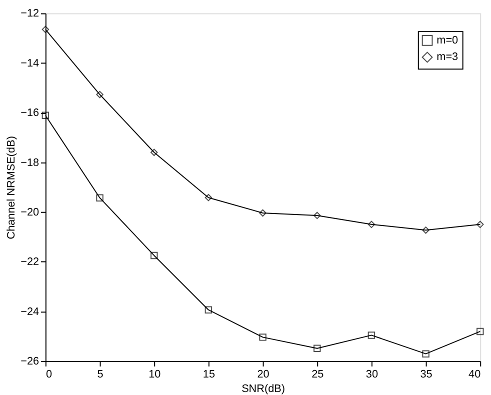  I want to click on y-tick-label: −16, so click(30, 113).